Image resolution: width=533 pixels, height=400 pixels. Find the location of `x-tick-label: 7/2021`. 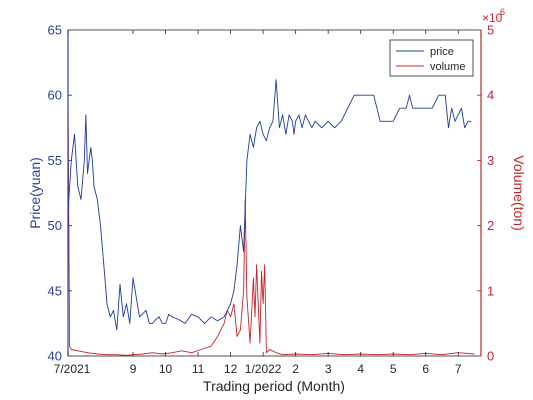

x-tick-label: 7/2021 is located at coordinates (72, 369).